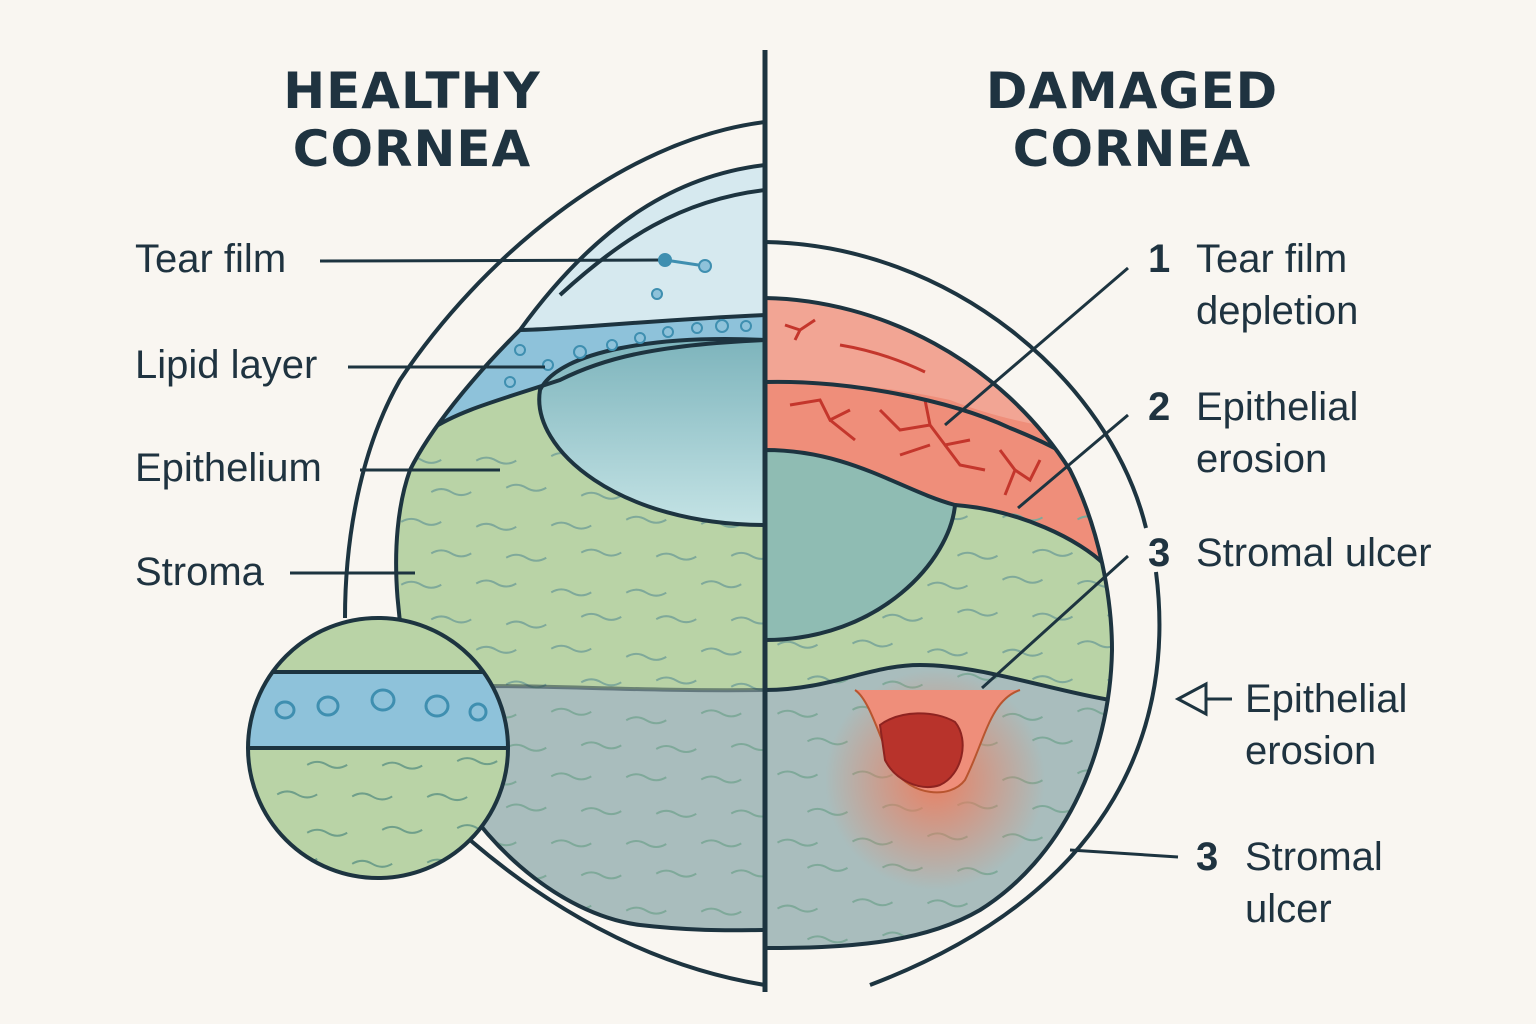 This screenshot has width=1536, height=1024. Describe the element at coordinates (226, 365) in the screenshot. I see `svg-text: Lipid layer` at that location.